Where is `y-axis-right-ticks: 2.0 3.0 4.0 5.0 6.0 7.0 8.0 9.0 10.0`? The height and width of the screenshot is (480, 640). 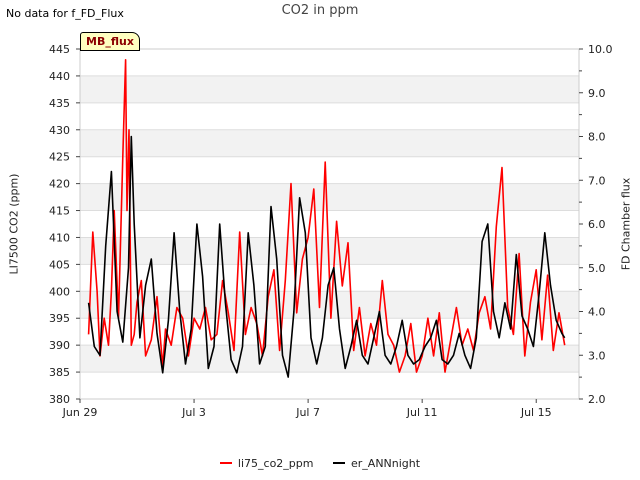
y-axis-right-ticks: 2.0 3.0 4.0 5.0 6.0 7.0 8.0 9.0 10.0 is located at coordinates (596, 224).